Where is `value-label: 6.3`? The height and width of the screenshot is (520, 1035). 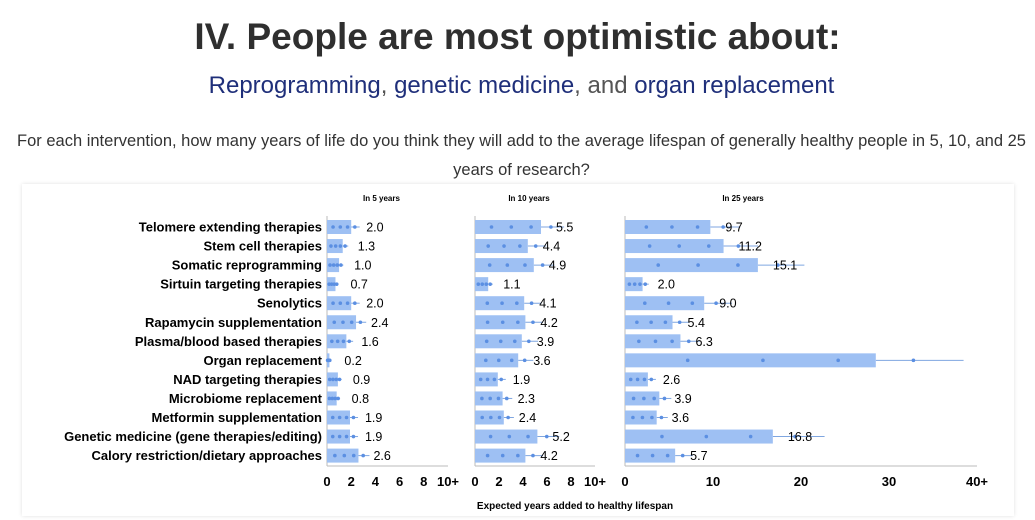
value-label: 6.3 is located at coordinates (703, 342).